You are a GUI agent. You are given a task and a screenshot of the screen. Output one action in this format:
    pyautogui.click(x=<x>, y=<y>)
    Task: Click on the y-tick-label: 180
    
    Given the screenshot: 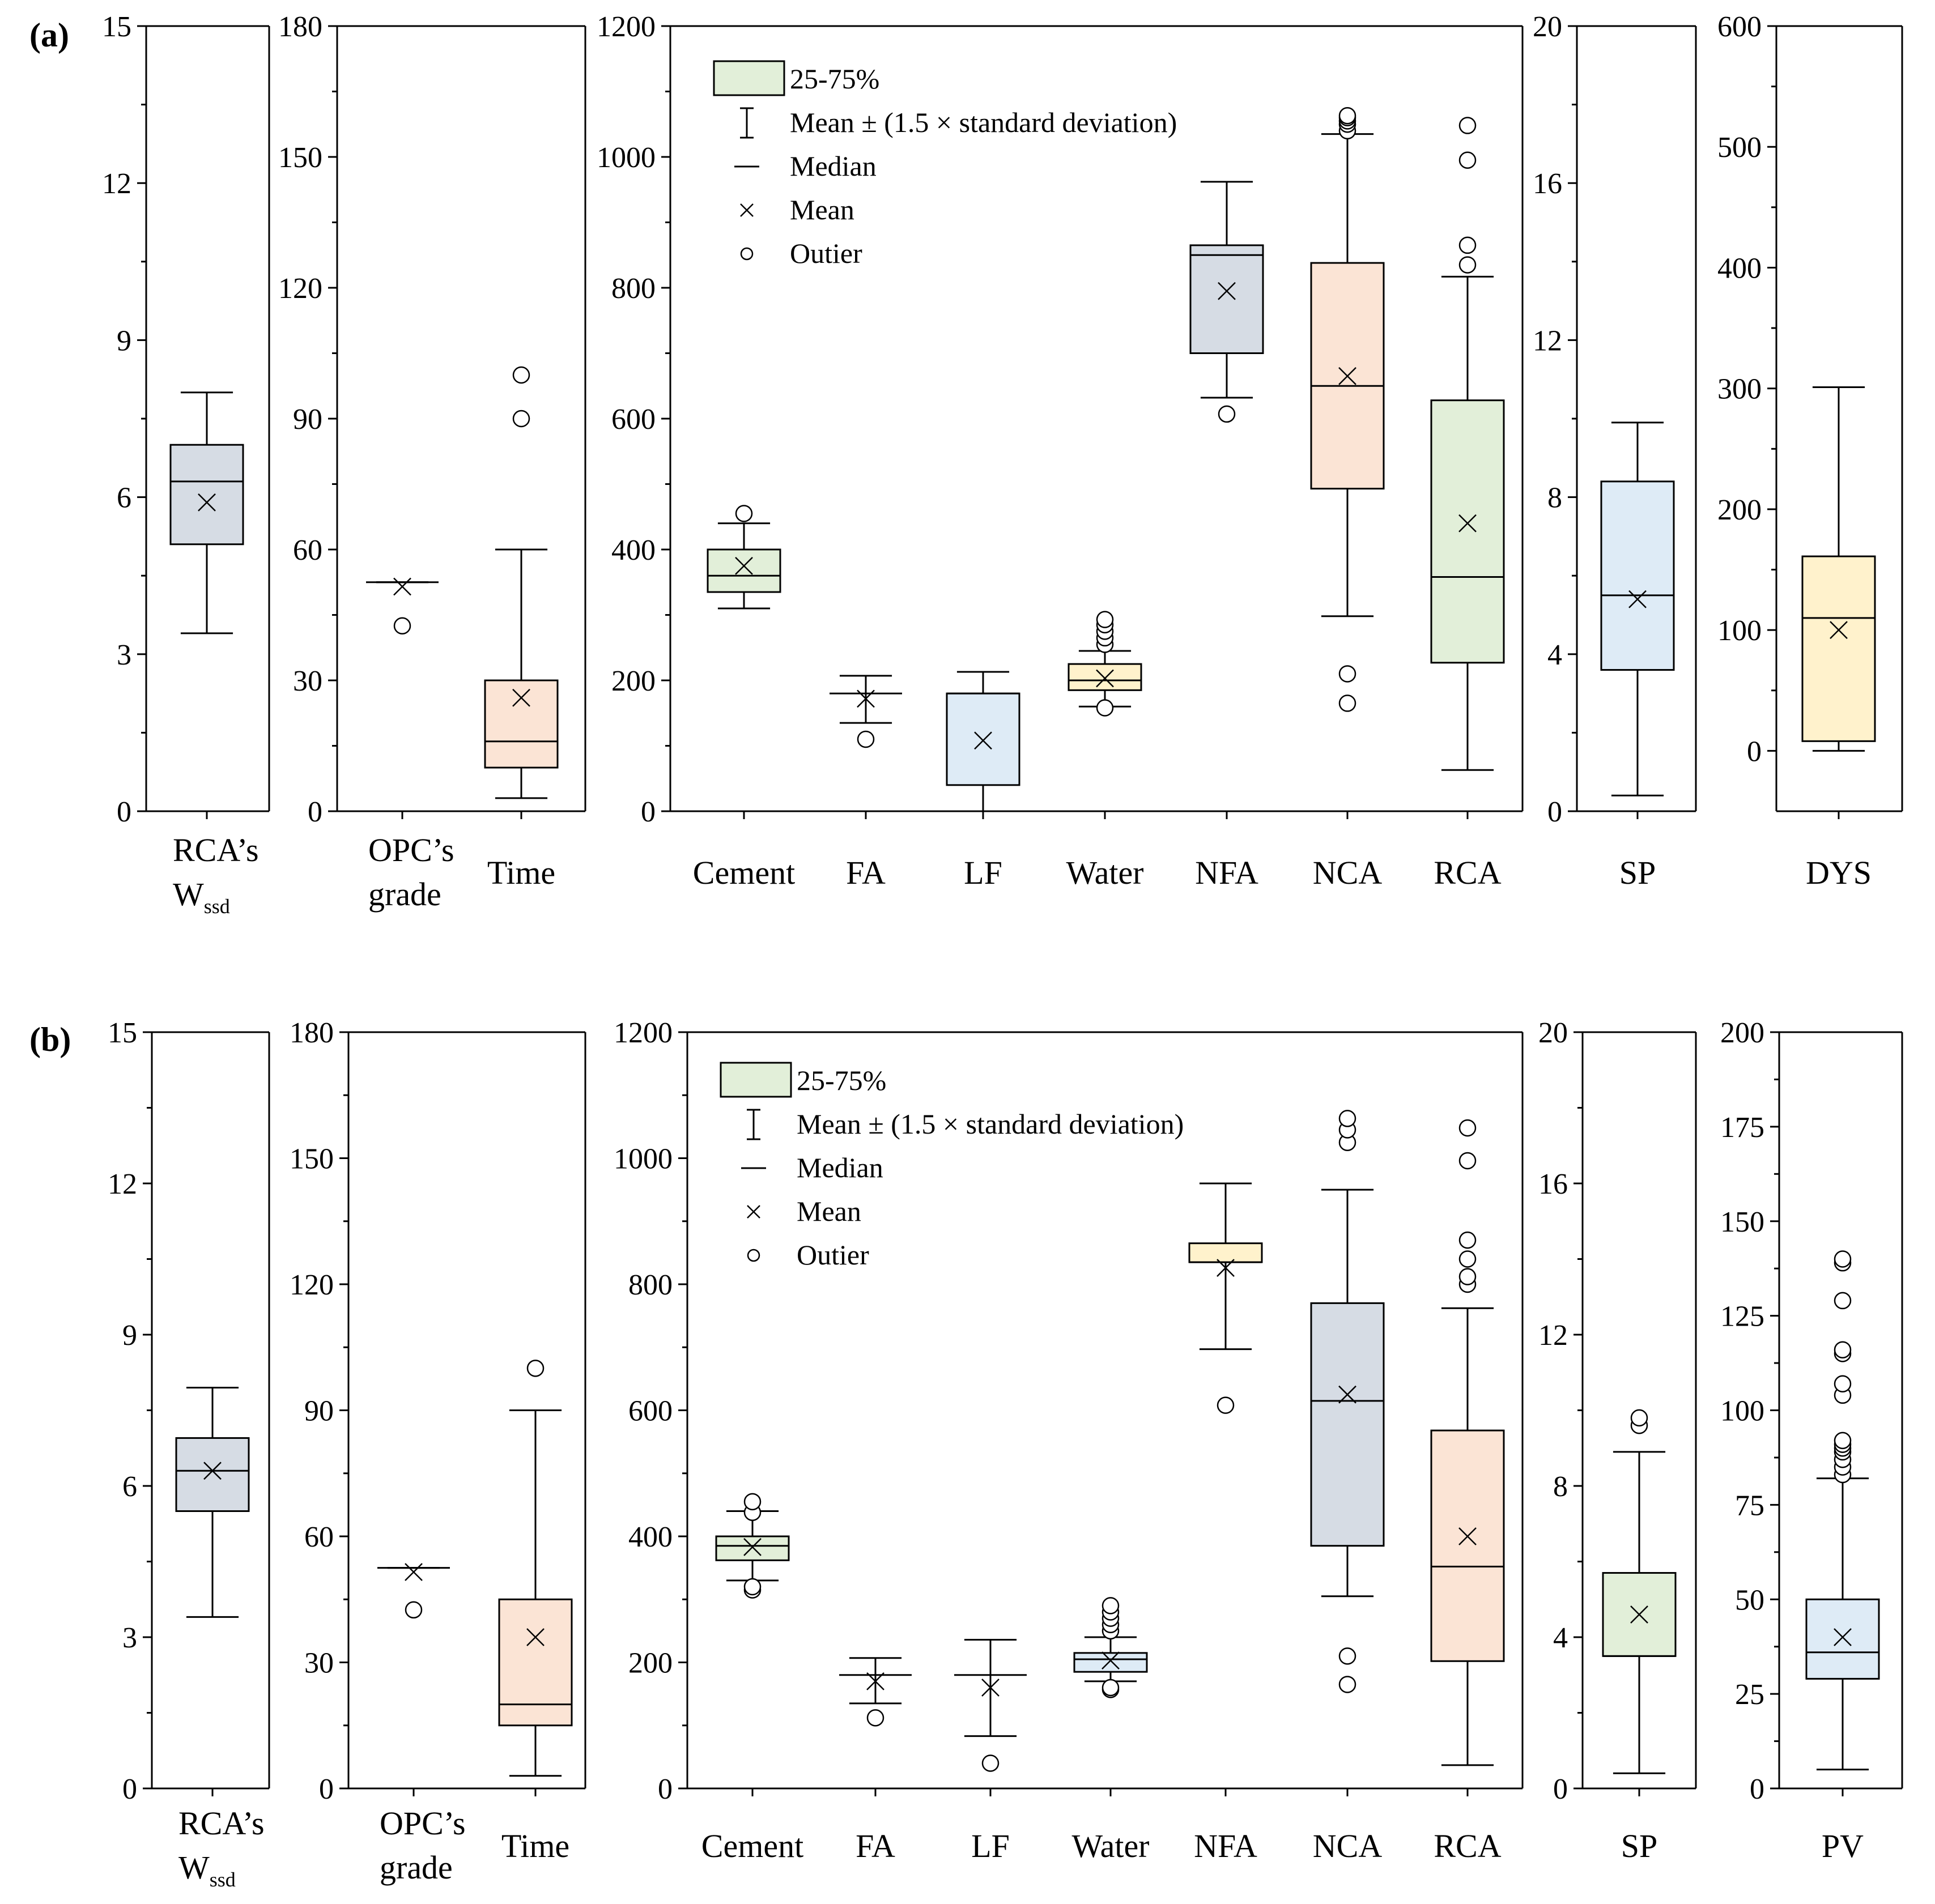 What is the action you would take?
    pyautogui.click(x=300, y=27)
    